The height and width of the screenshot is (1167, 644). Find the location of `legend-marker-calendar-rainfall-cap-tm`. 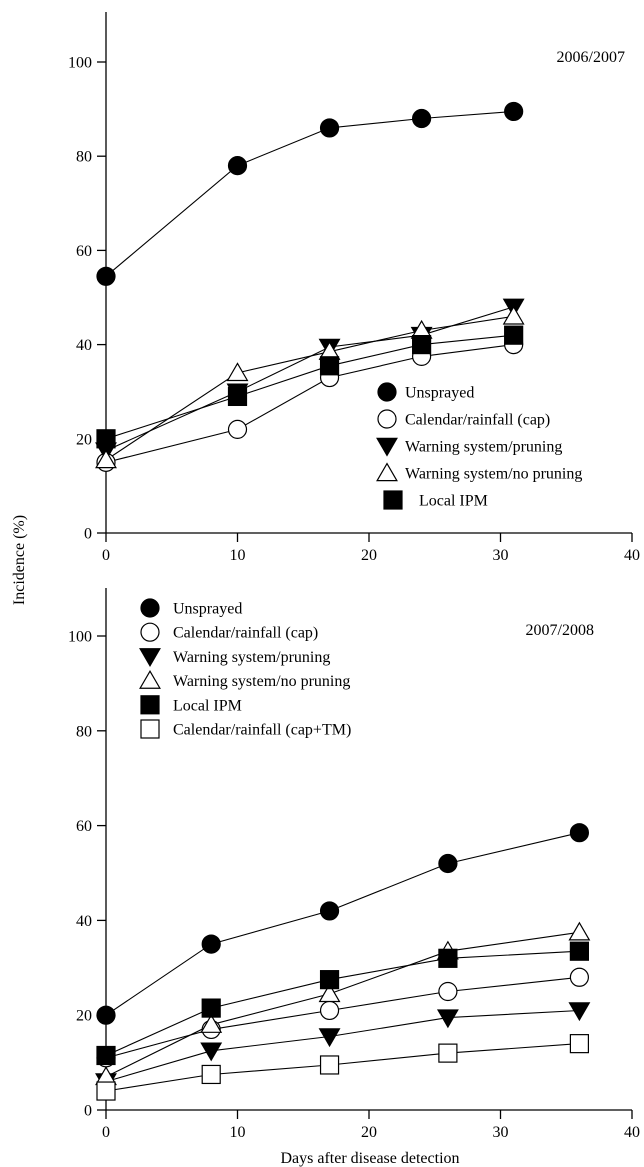

legend-marker-calendar-rainfall-cap-tm is located at coordinates (150, 729).